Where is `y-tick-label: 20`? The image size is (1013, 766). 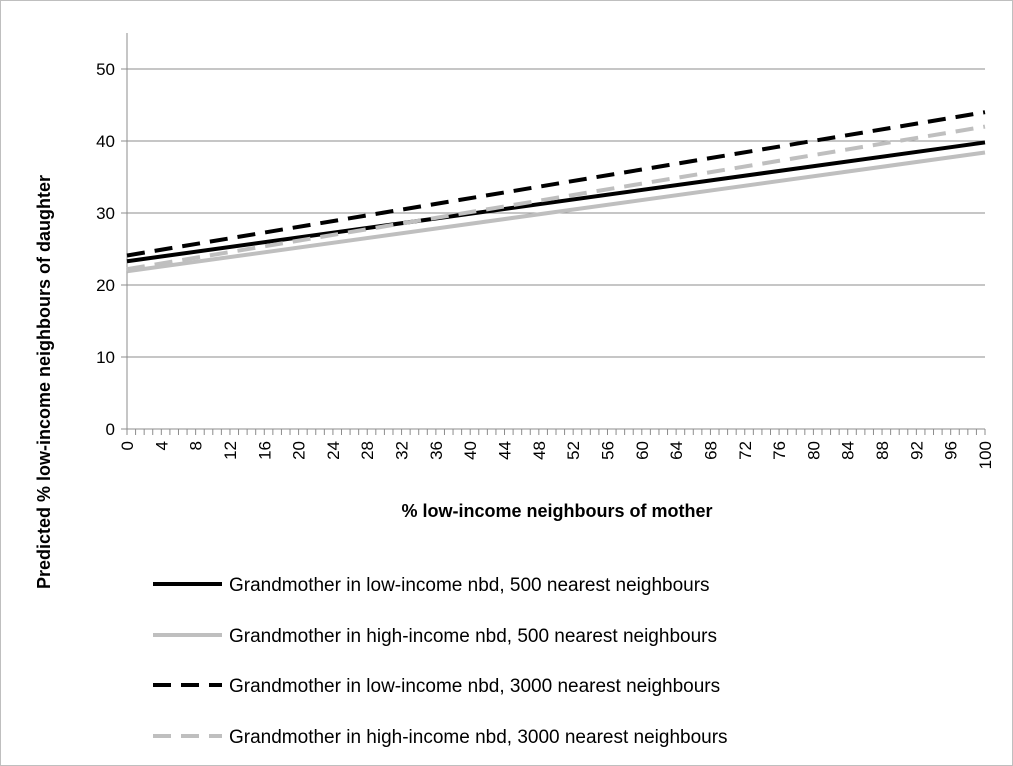
y-tick-label: 20 is located at coordinates (105, 285).